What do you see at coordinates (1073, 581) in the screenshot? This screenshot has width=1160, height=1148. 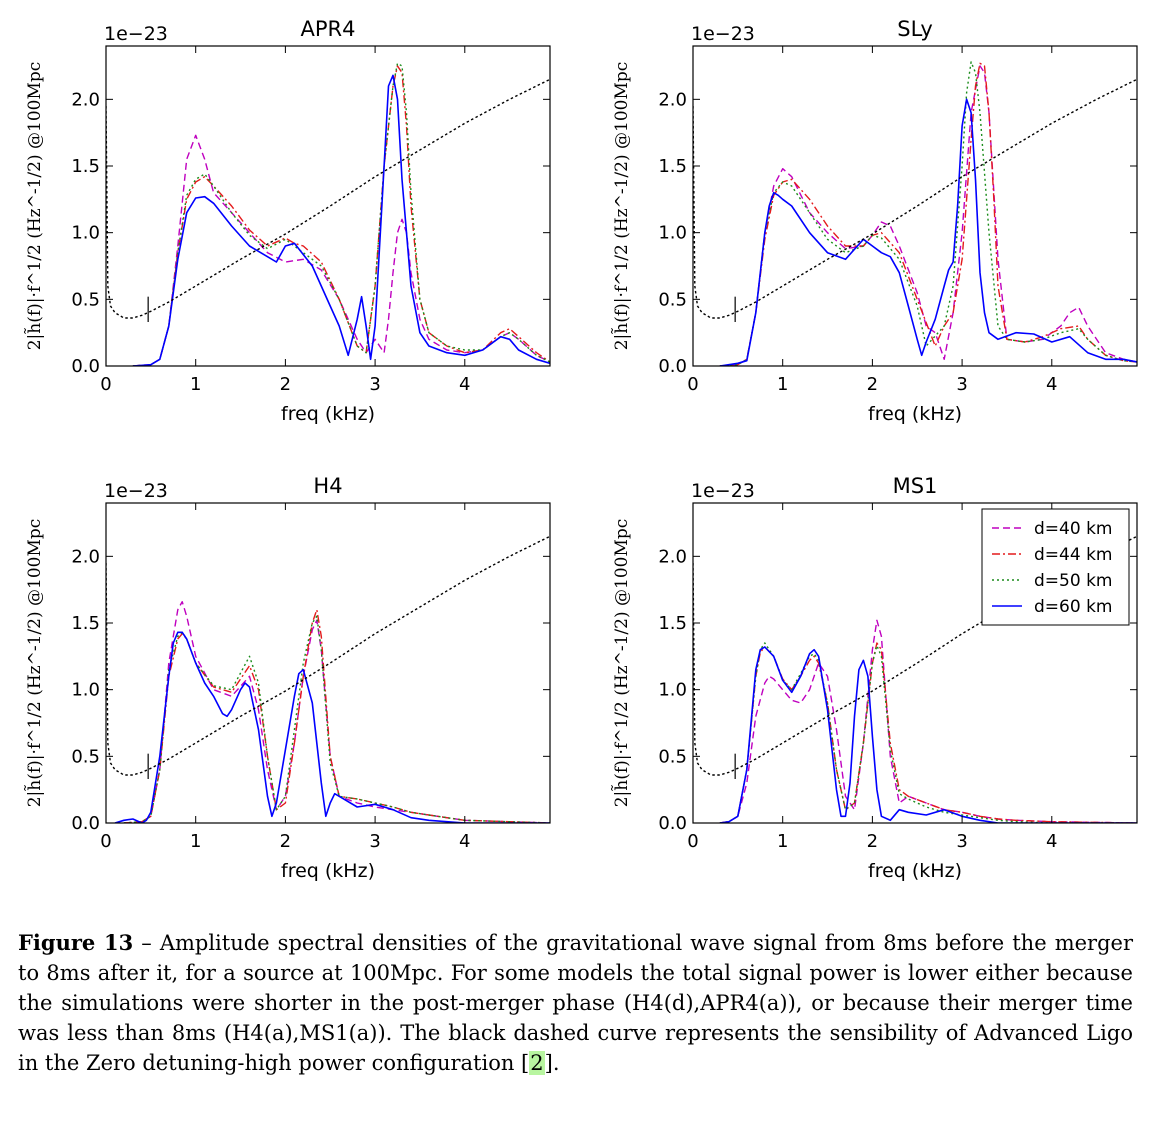 I see `legend-label: d=50 km` at bounding box center [1073, 581].